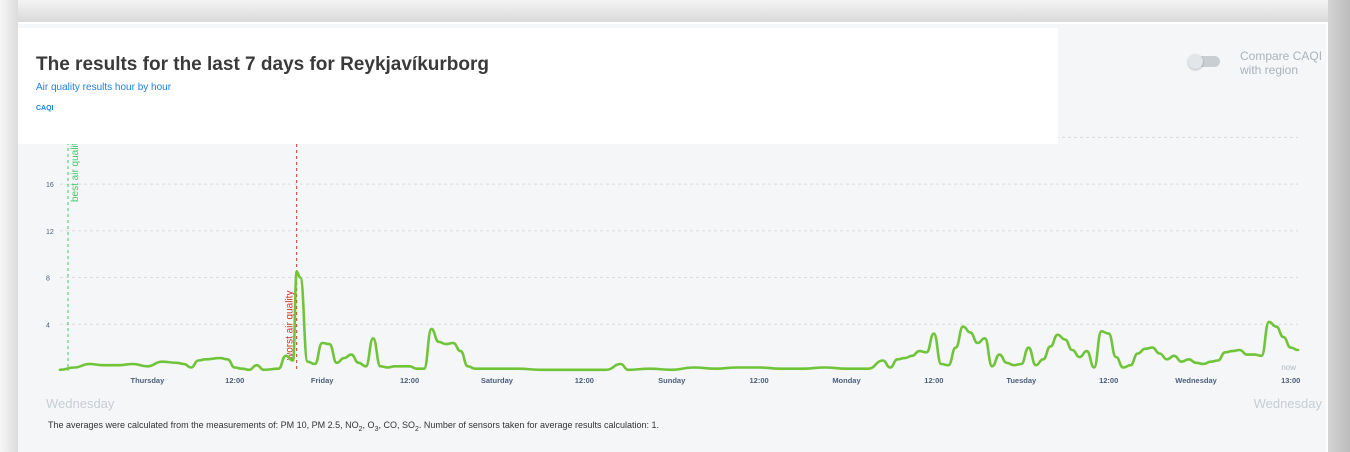 This screenshot has width=1350, height=452. What do you see at coordinates (497, 380) in the screenshot?
I see `x-tick-label: Saturday` at bounding box center [497, 380].